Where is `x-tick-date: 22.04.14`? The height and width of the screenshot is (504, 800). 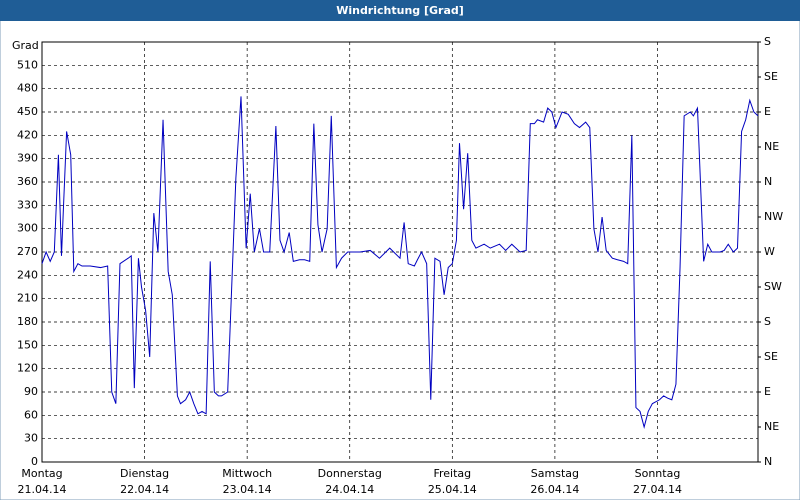 x-tick-date: 22.04.14 is located at coordinates (144, 489).